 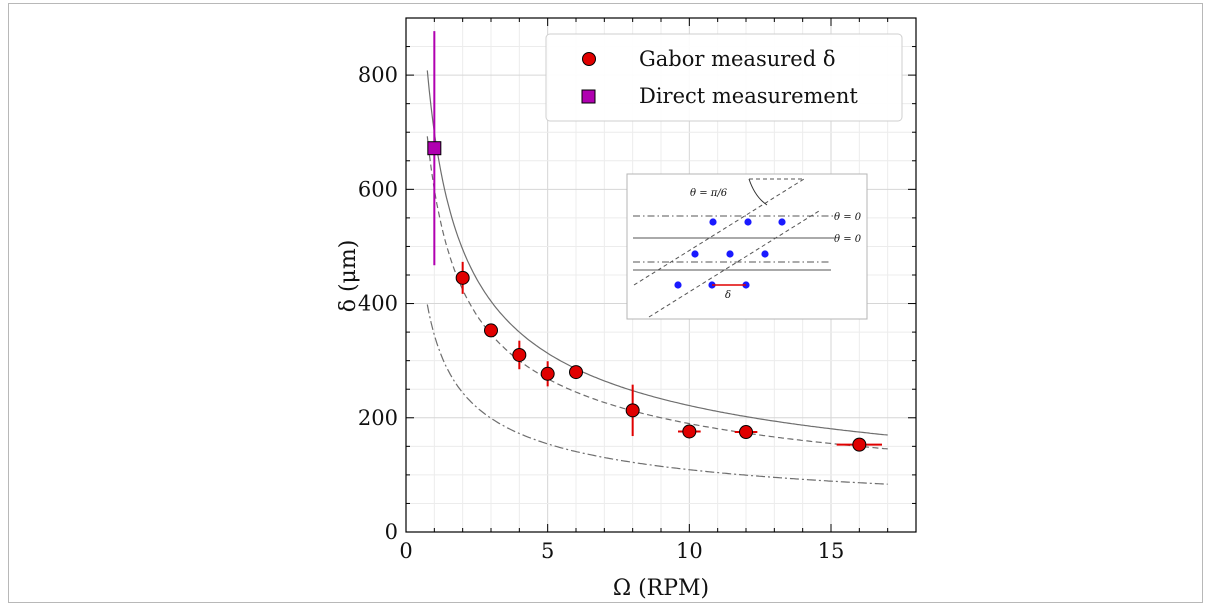 I want to click on y-axis-label: δ (μm), so click(x=348, y=276).